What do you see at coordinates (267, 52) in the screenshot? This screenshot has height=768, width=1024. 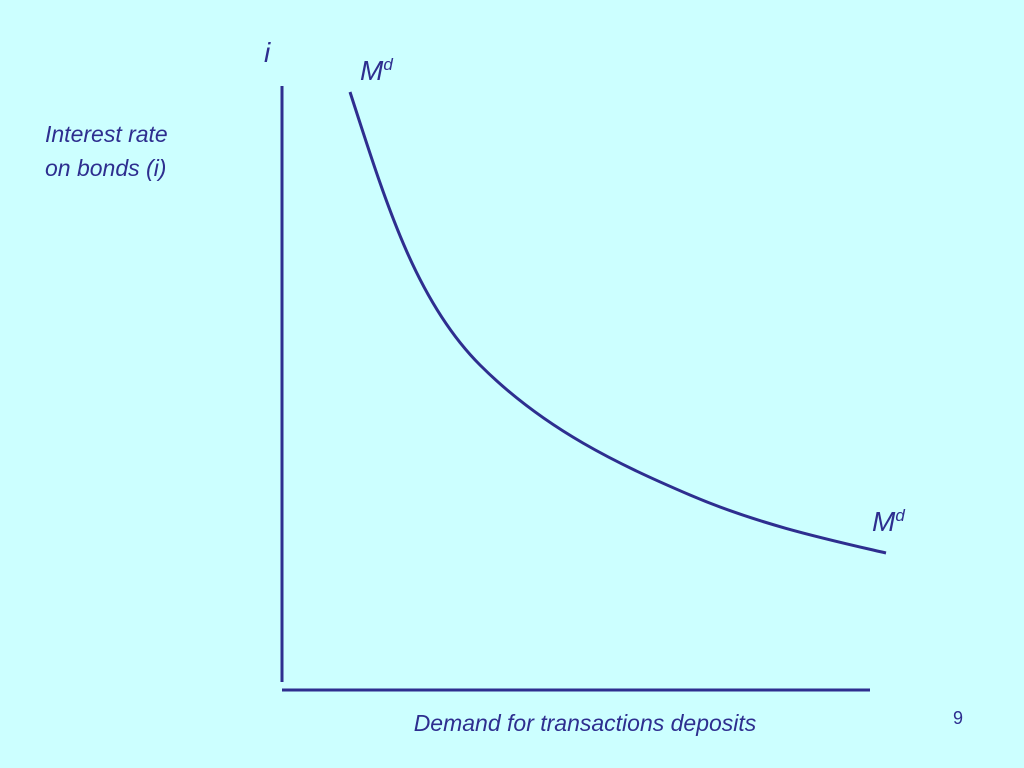 I see `axis-symbol: i` at bounding box center [267, 52].